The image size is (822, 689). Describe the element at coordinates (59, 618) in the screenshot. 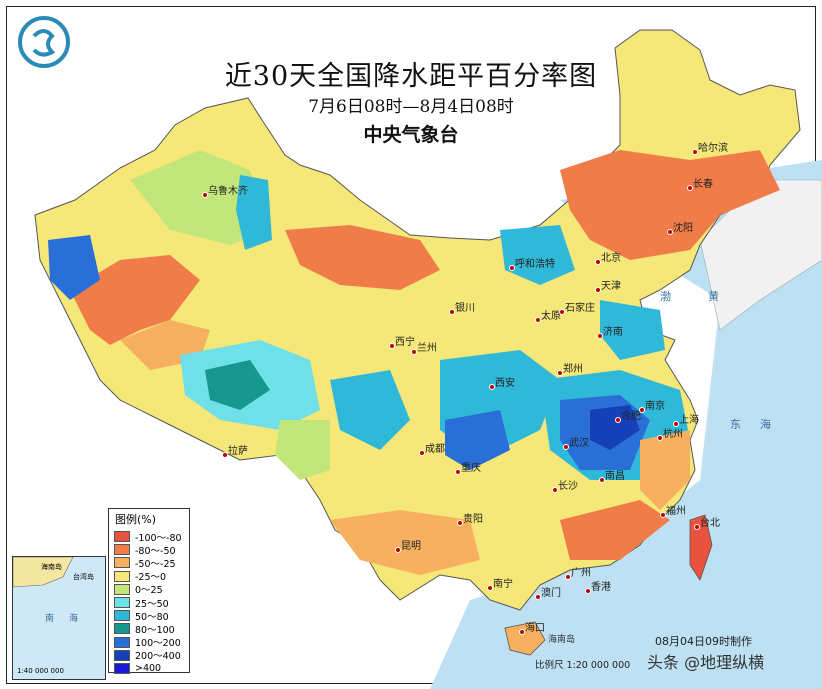

I see `south-china-sea-inset: 海南岛 台湾岛 南 海 1:40 000 000` at that location.